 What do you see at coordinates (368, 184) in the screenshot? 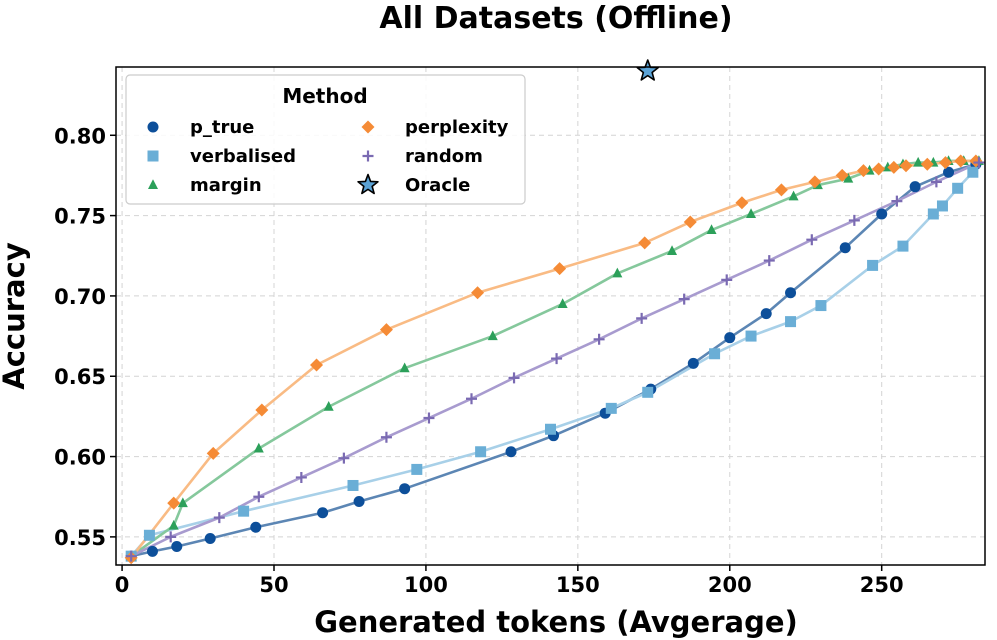
I see `legend-marker-Oracle` at bounding box center [368, 184].